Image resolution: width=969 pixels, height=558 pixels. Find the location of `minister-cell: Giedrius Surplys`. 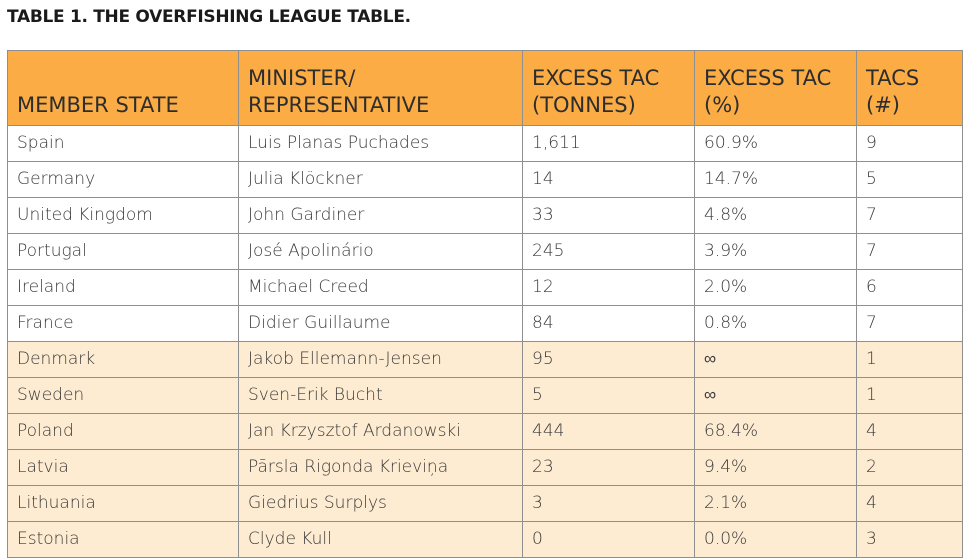

minister-cell: Giedrius Surplys is located at coordinates (380, 503).